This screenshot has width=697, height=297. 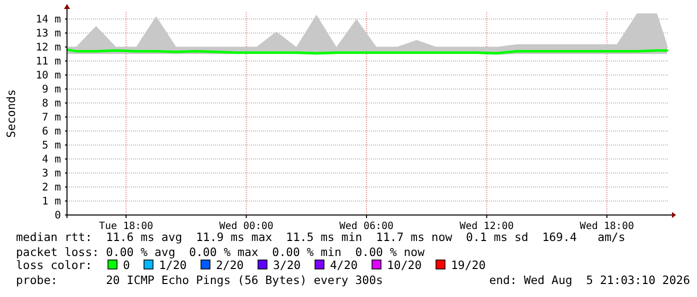 What do you see at coordinates (321, 237) in the screenshot?
I see `text: median rtt: 11.6 ms avg 11.9 ms max 11.5 ms min 11.7 ms now 0.1 ms sd 169.4 am/s` at bounding box center [321, 237].